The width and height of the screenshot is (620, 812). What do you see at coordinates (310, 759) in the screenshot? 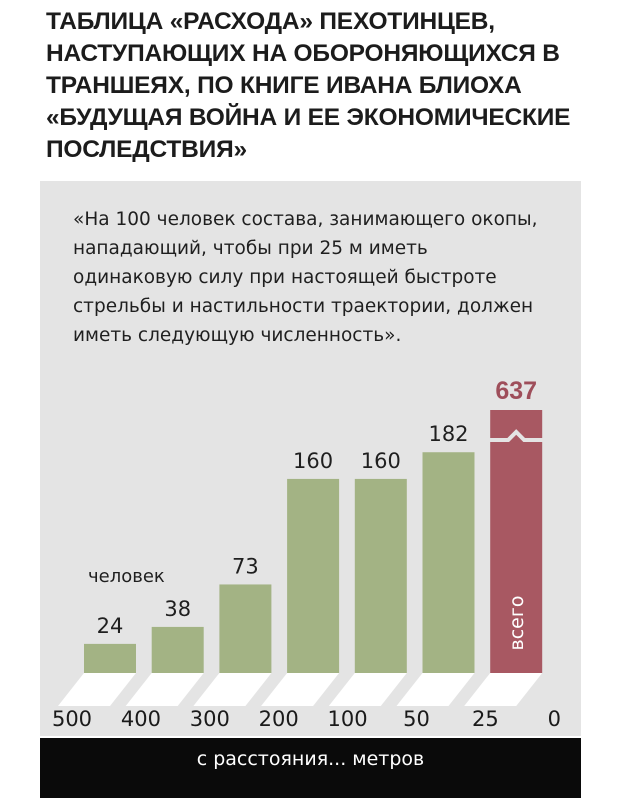
I see `x-axis-title: с расстояния... метров` at bounding box center [310, 759].